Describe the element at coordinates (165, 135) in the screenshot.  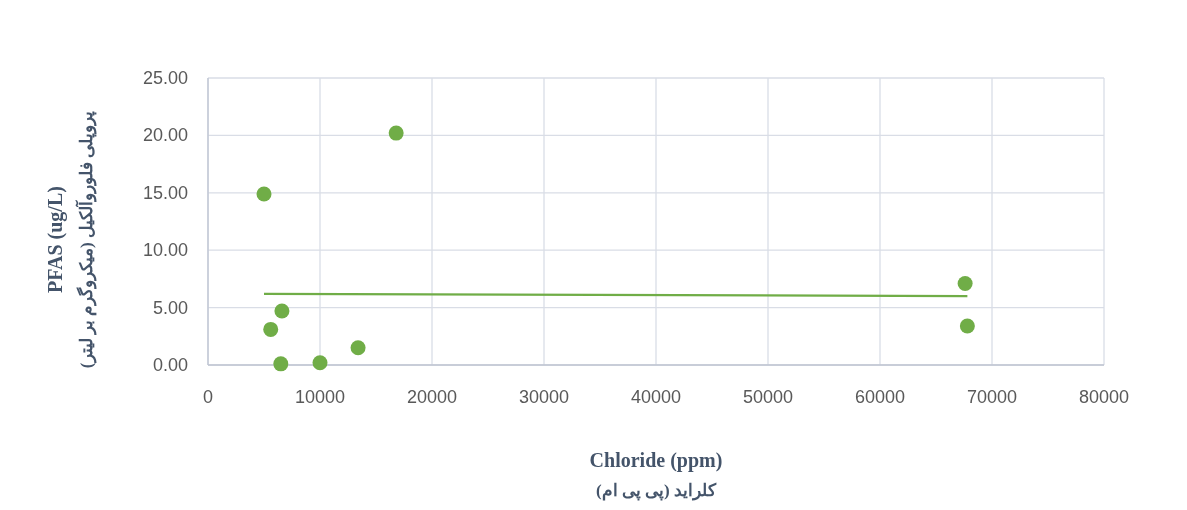
I see `y-tick-label: 20.00` at that location.